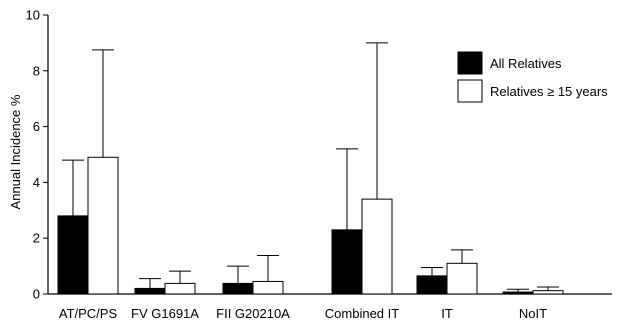 The width and height of the screenshot is (618, 322). Describe the element at coordinates (36, 238) in the screenshot. I see `y-tick-label: 2` at that location.